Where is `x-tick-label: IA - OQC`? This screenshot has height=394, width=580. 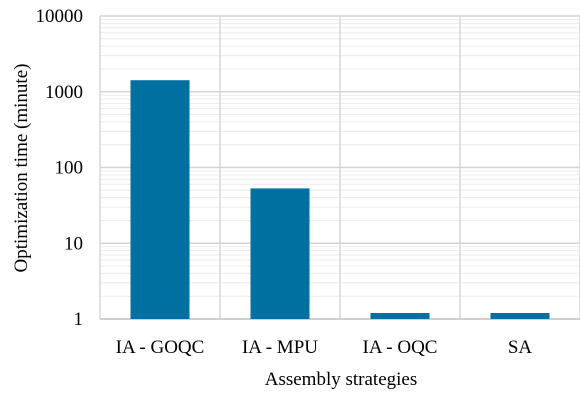
x-tick-label: IA - OQC is located at coordinates (400, 347).